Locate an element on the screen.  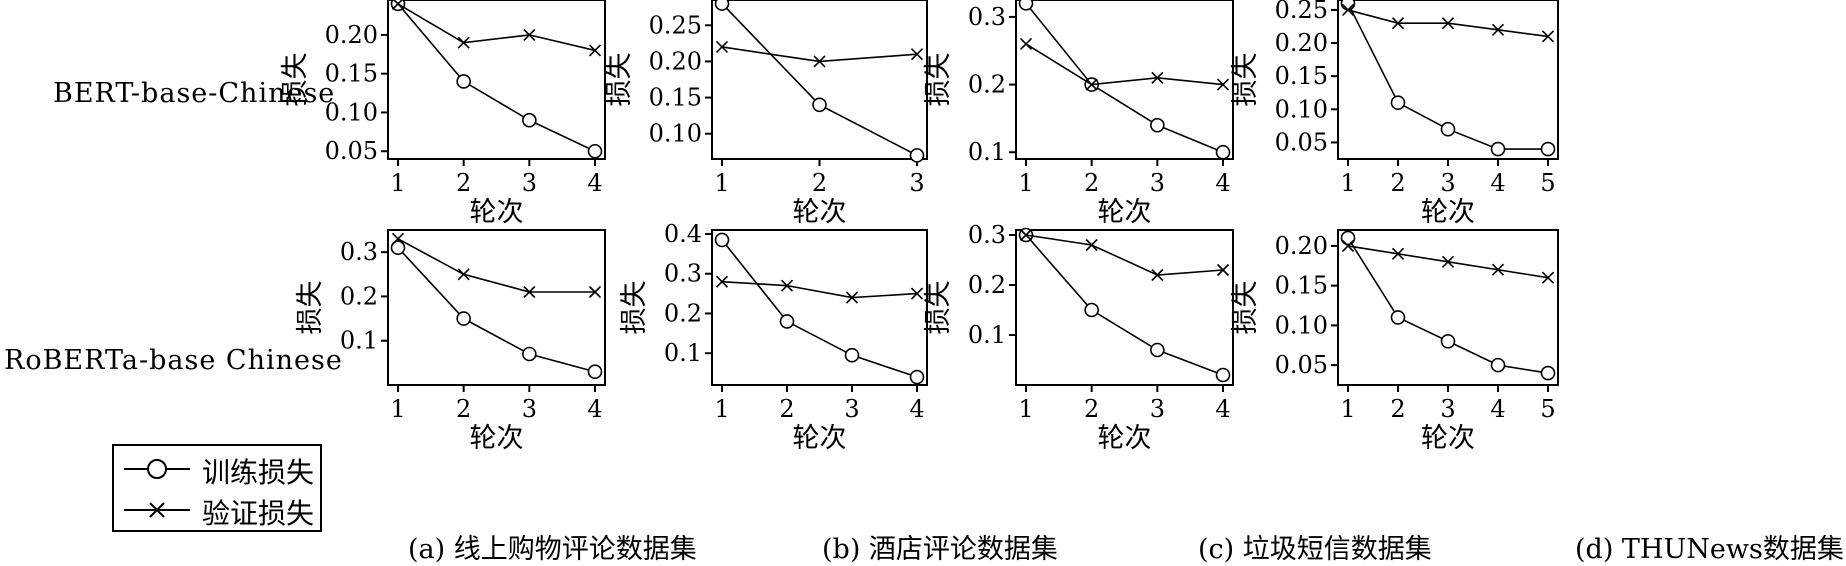
chart-panel-d-row2: 1 2 3 4 5 0.05 0.10 0.15 0.20 轮次 损失 is located at coordinates (1394, 341).